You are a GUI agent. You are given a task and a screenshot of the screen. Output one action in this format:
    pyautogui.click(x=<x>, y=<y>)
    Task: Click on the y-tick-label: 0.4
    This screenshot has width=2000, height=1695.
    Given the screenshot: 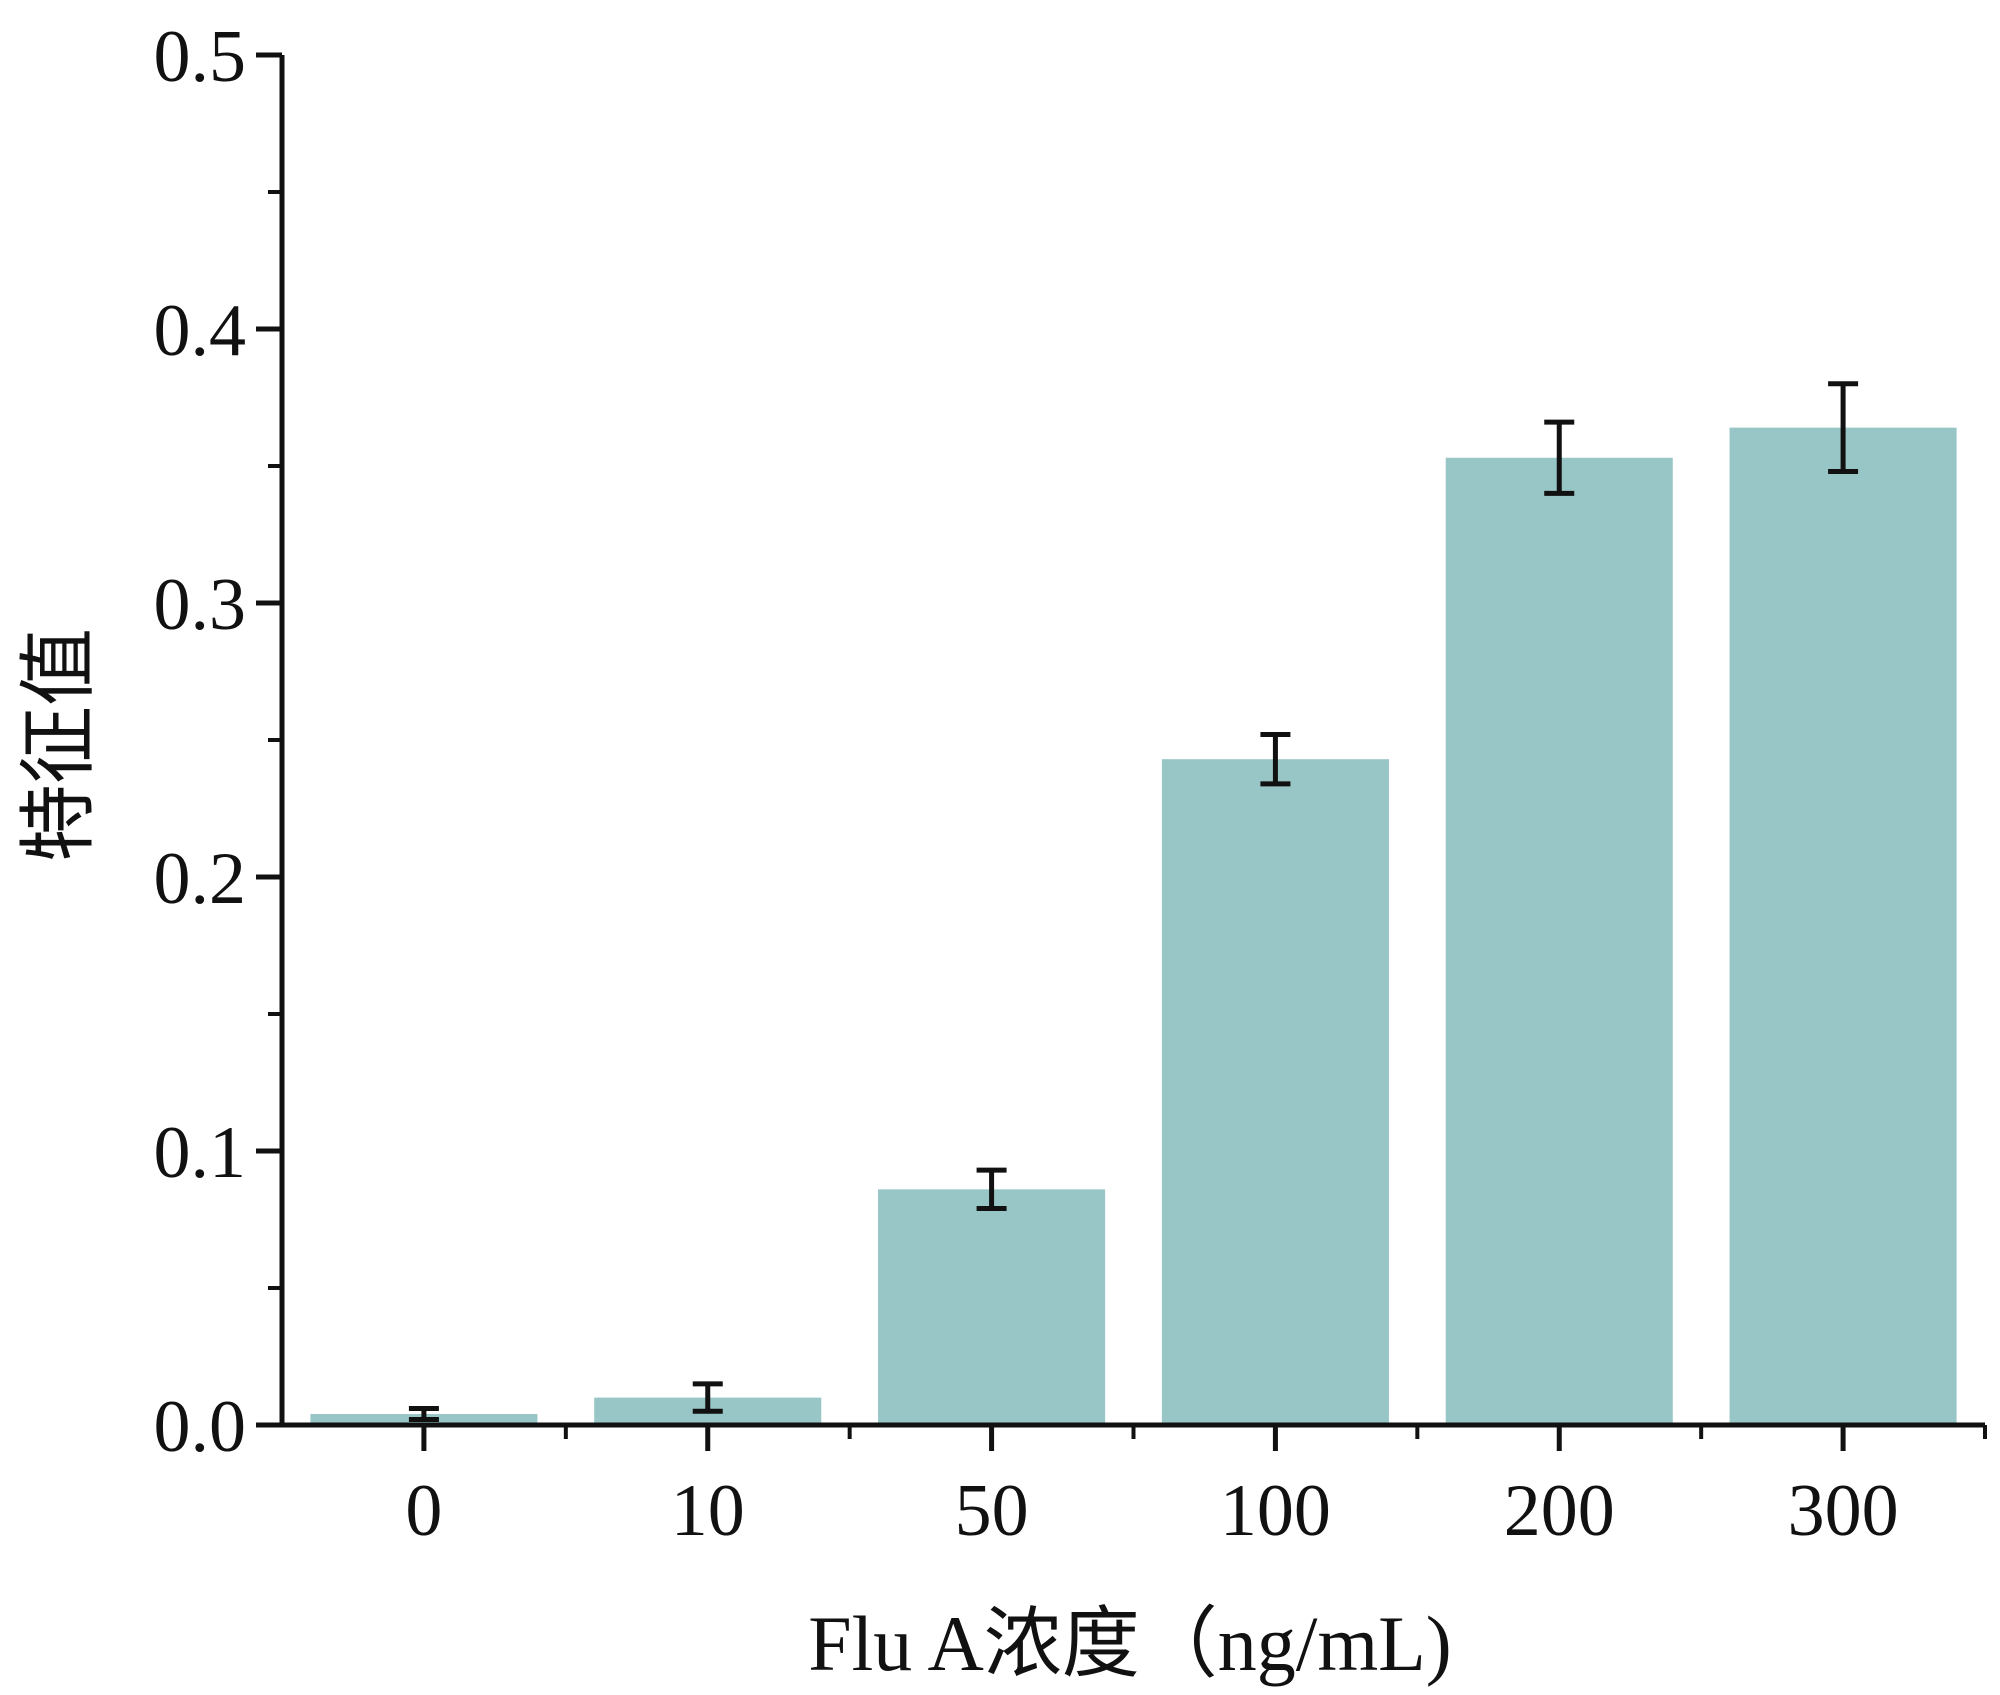 What is the action you would take?
    pyautogui.click(x=200, y=331)
    